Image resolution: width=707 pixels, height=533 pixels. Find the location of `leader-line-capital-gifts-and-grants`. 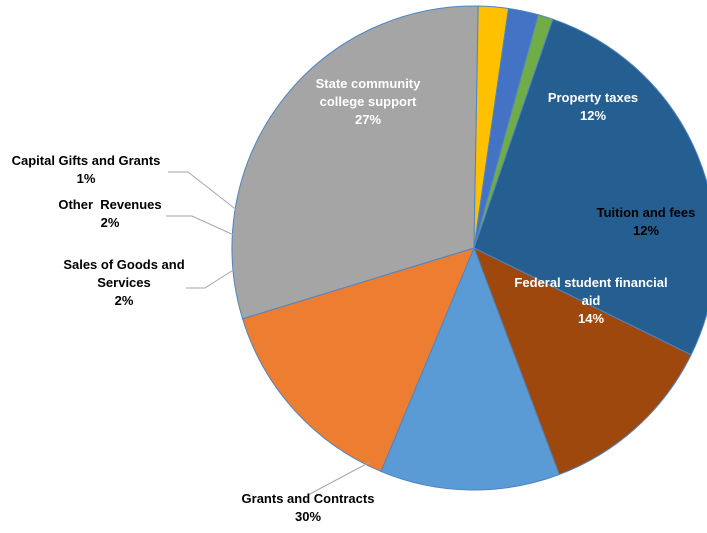

leader-line-capital-gifts-and-grants is located at coordinates (203, 191).